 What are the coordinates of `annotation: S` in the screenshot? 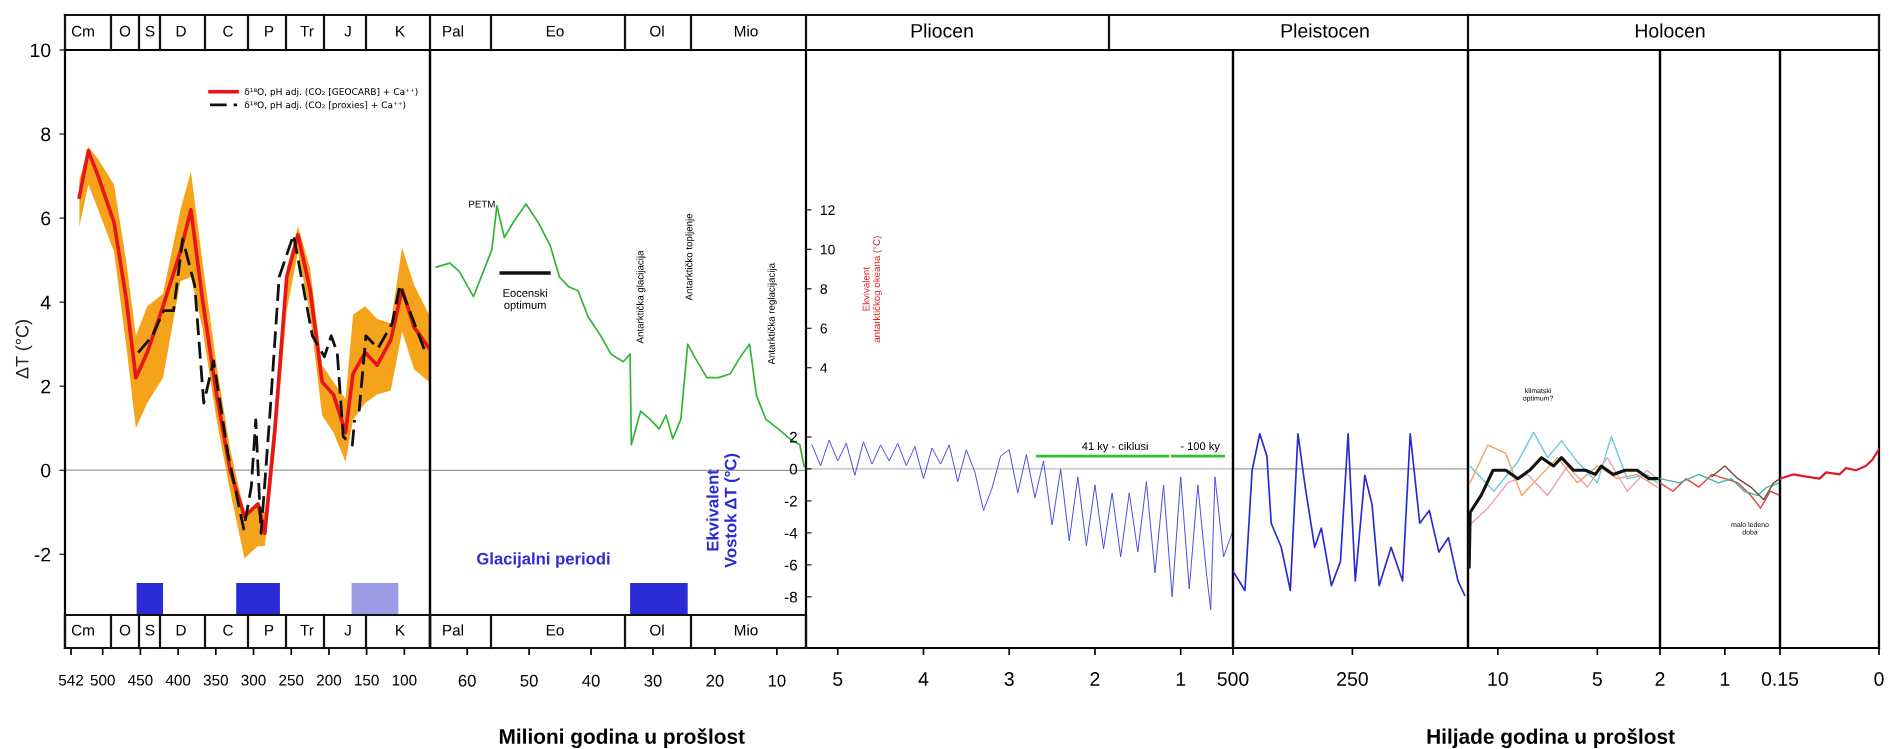 It's located at (150, 630).